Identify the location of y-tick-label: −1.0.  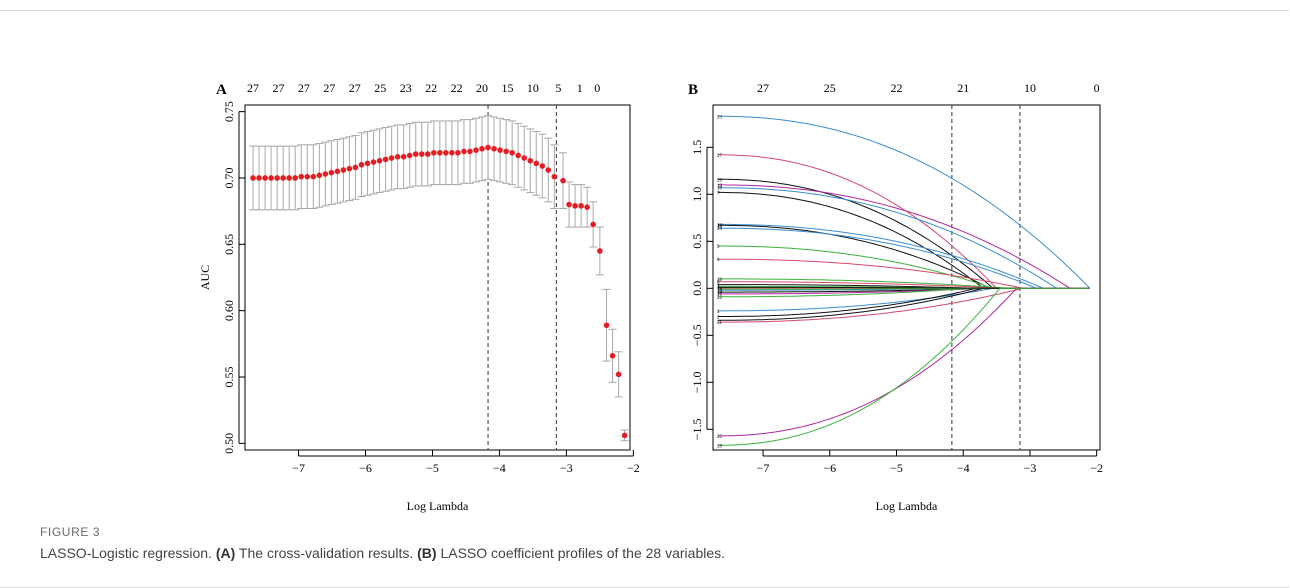
(697, 382).